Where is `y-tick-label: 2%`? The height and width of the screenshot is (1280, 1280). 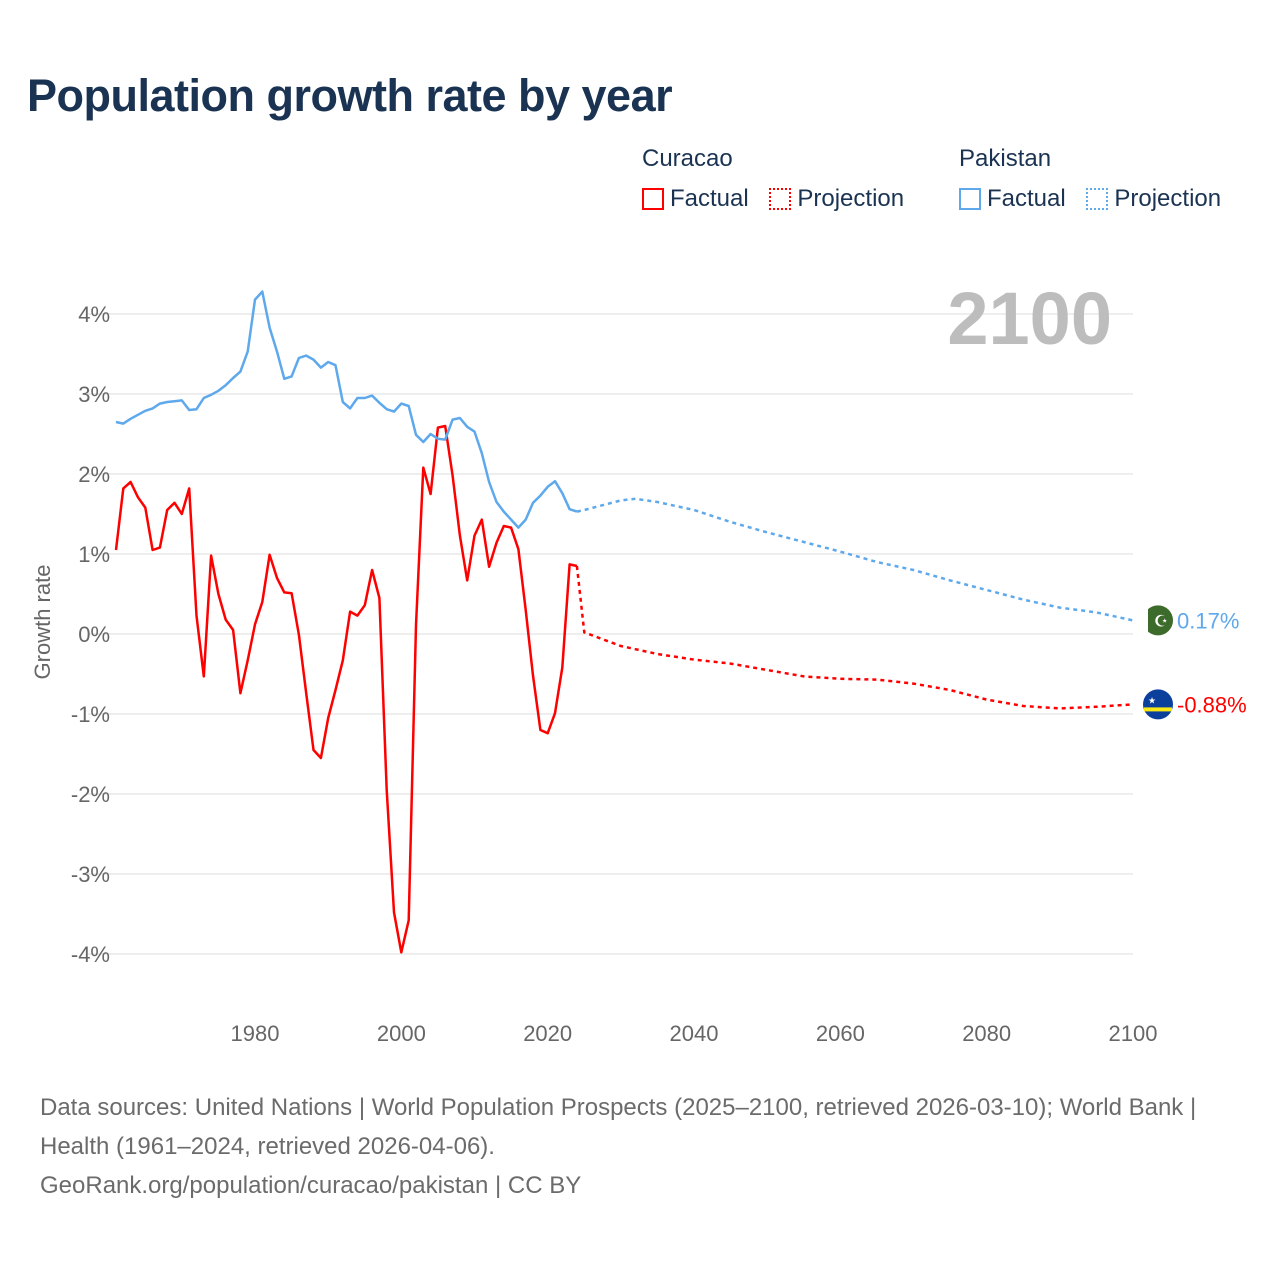 y-tick-label: 2% is located at coordinates (94, 474).